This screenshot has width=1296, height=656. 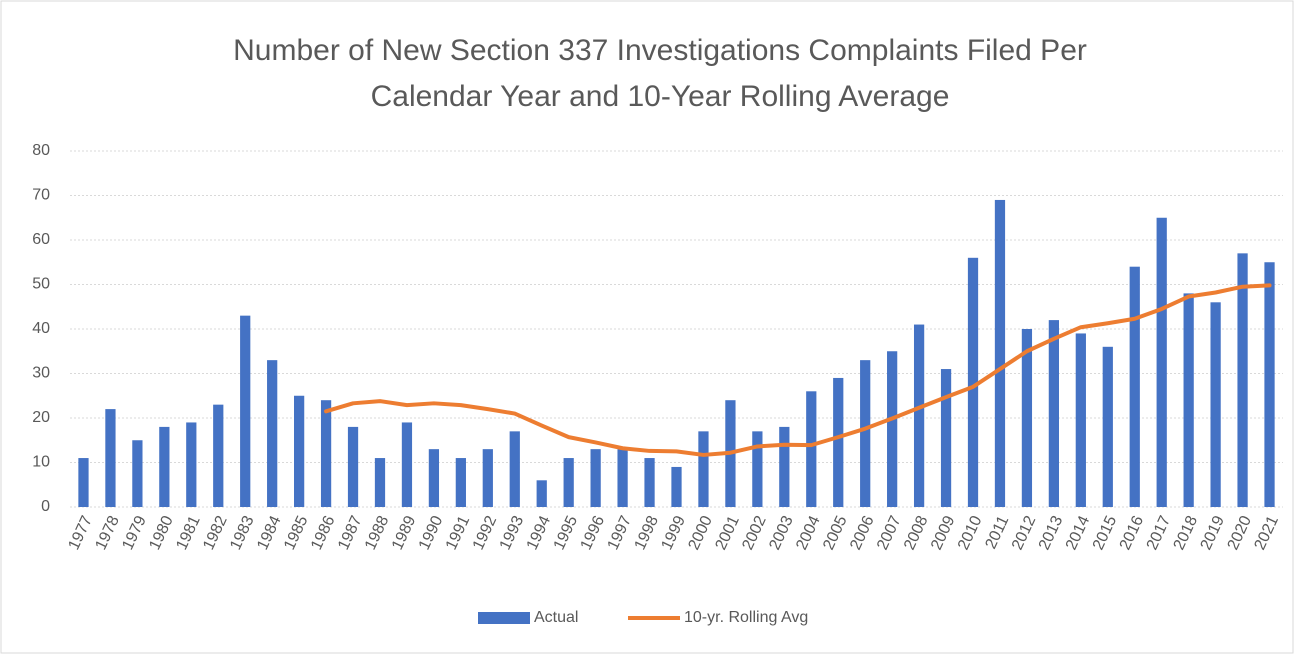 I want to click on y-tick-label: 70, so click(x=41, y=195).